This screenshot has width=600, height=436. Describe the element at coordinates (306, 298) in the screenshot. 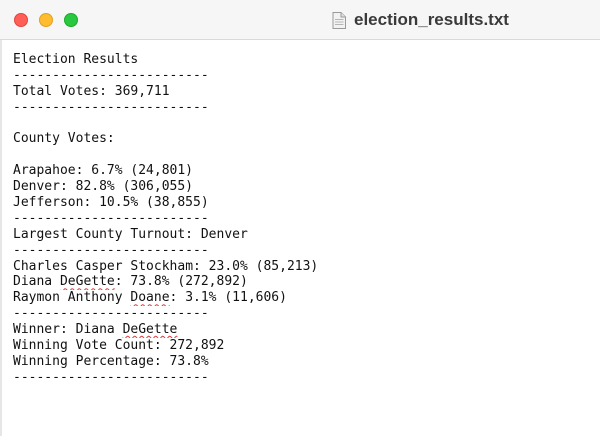

I see `candidate-line-doane: Raymon Anthony Doane: 3.1% (11,606)` at that location.